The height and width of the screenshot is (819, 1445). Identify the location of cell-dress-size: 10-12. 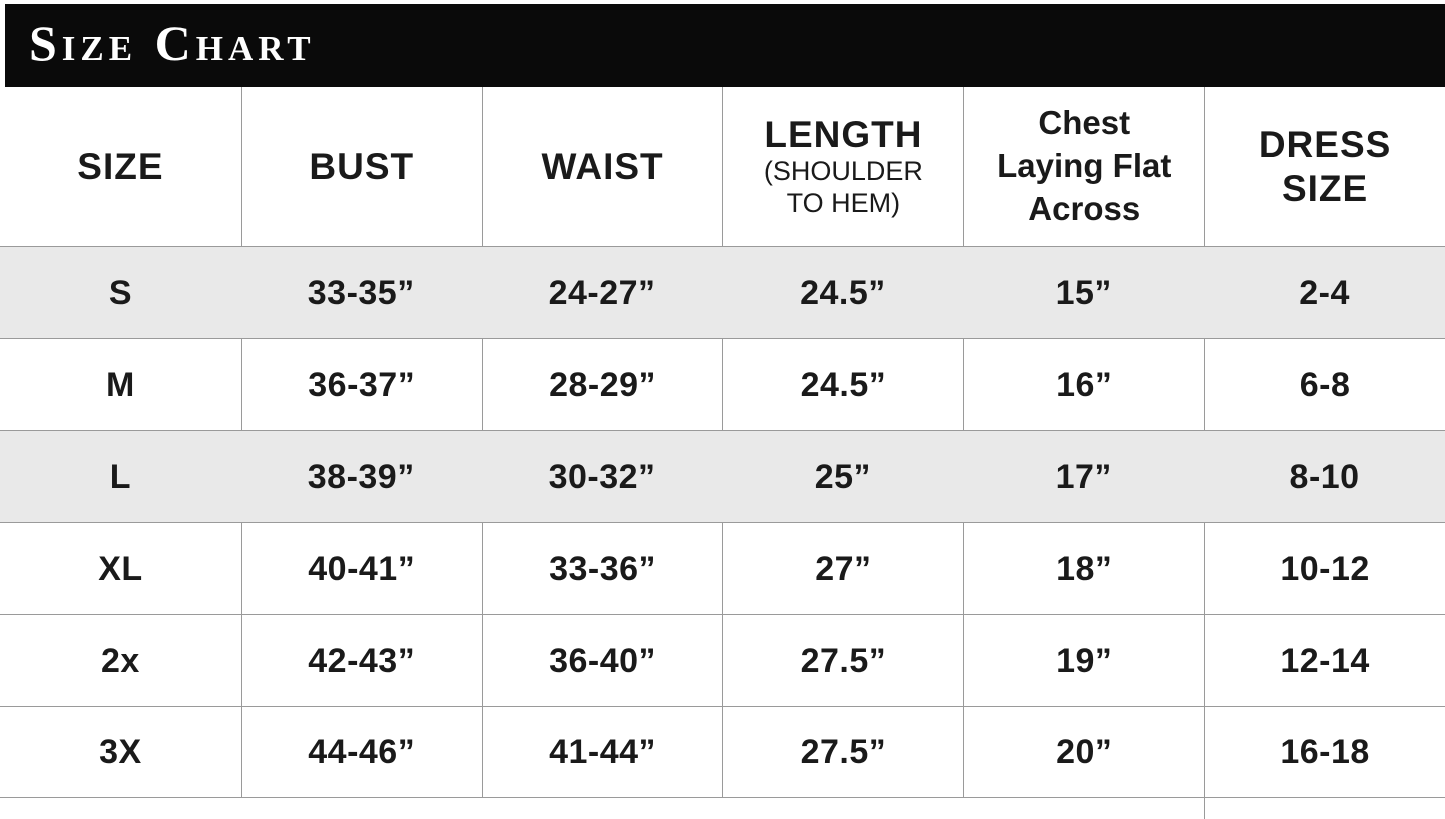
(1324, 568).